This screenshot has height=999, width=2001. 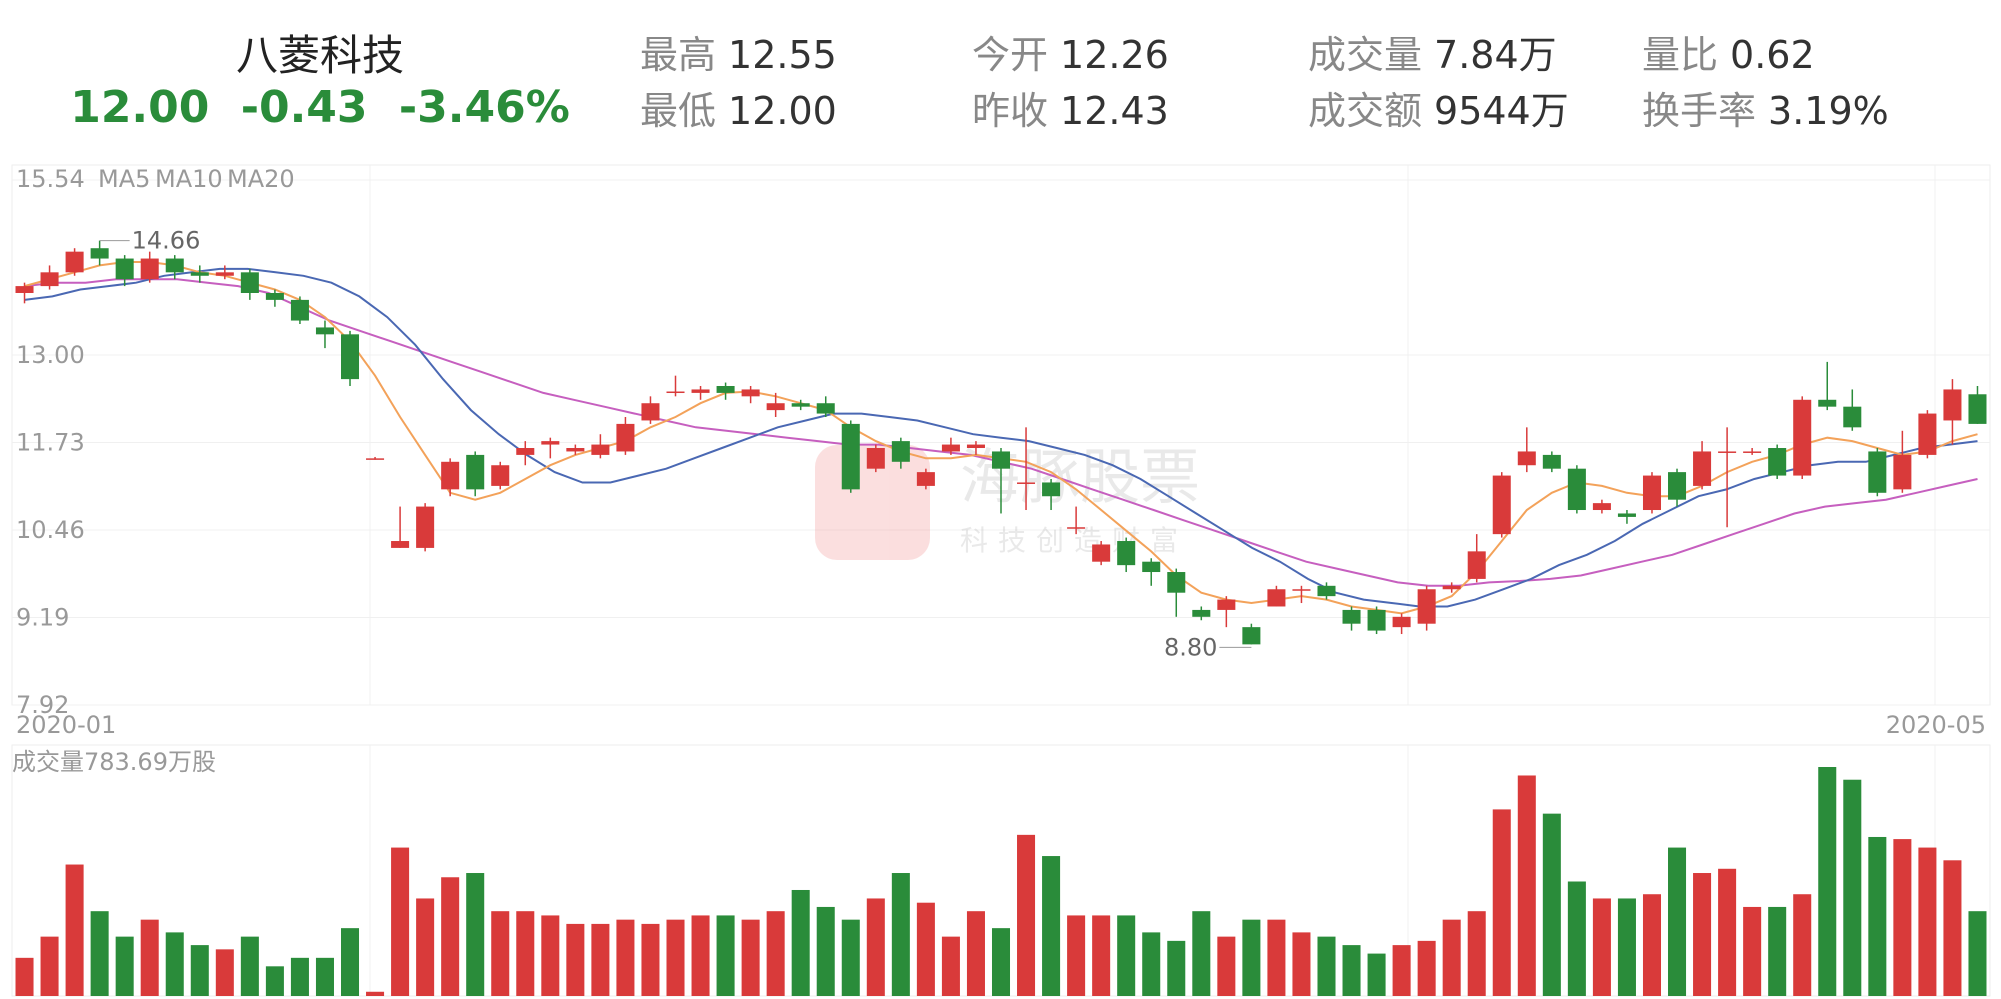 What do you see at coordinates (738, 55) in the screenshot?
I see `stat-high: 最高 12.55` at bounding box center [738, 55].